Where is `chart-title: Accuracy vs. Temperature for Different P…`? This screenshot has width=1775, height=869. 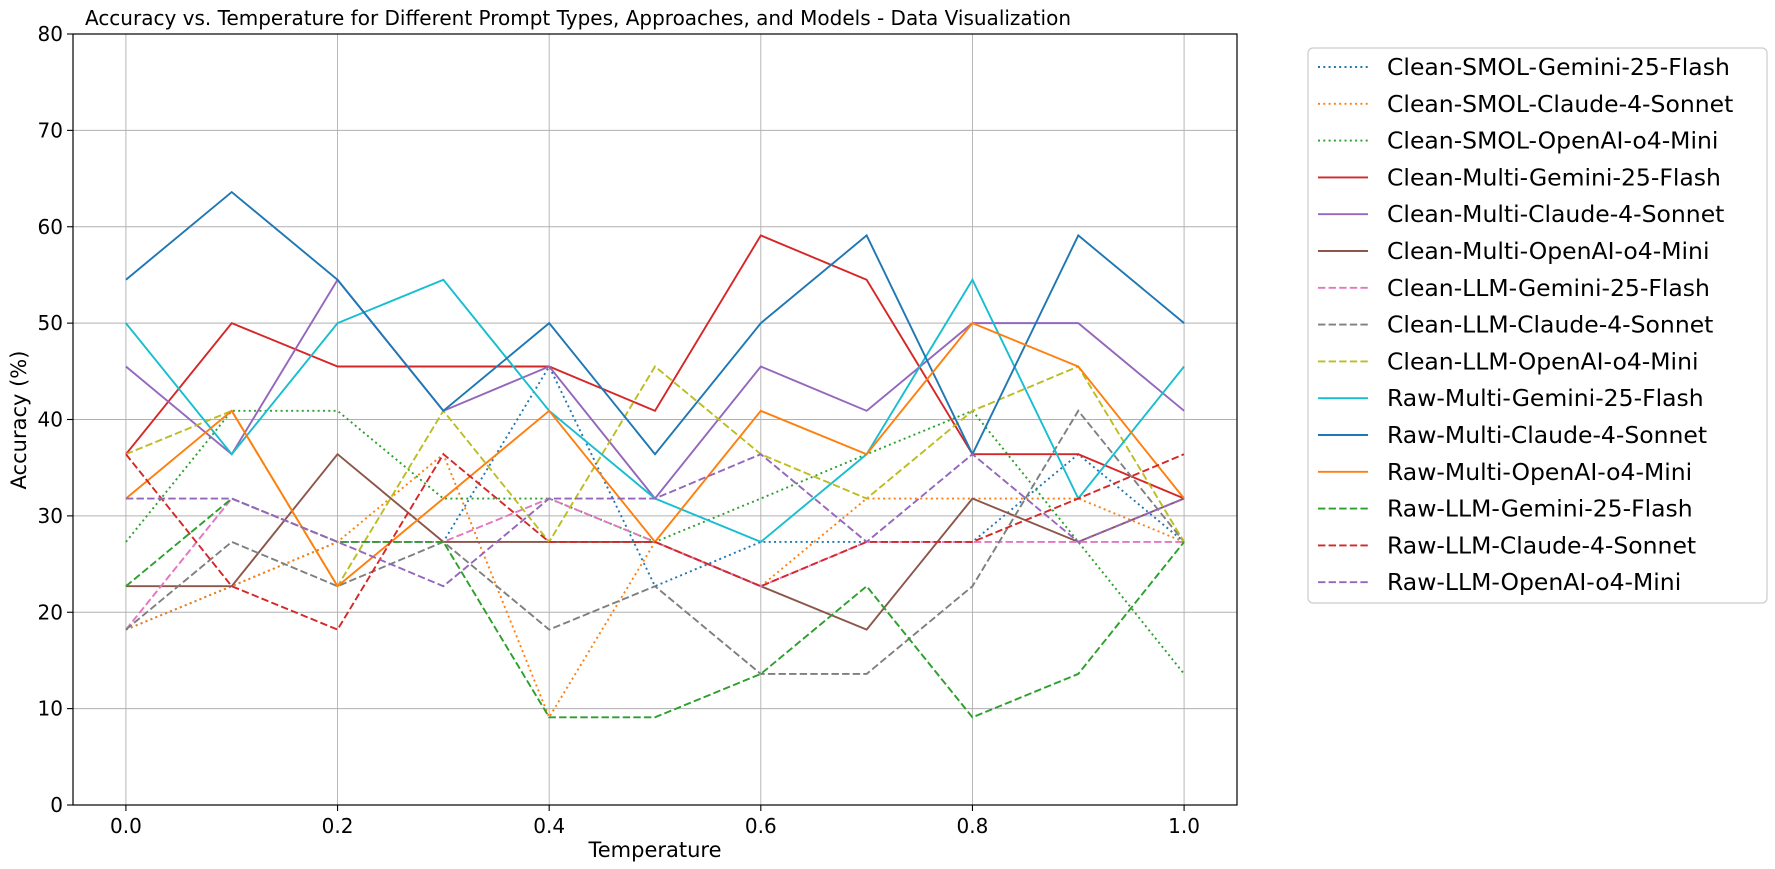
chart-title: Accuracy vs. Temperature for Different P… is located at coordinates (578, 18).